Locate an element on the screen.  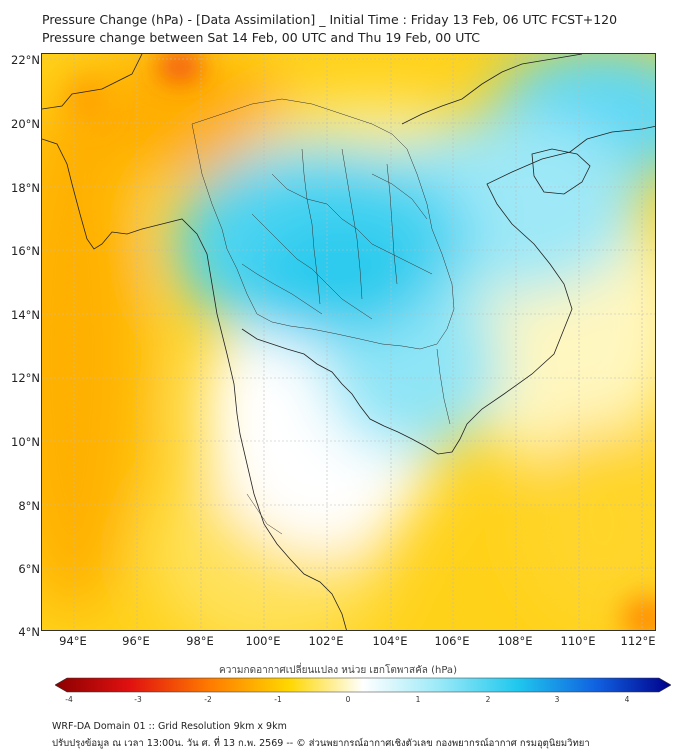
lon-label: 104°E is located at coordinates (390, 641).